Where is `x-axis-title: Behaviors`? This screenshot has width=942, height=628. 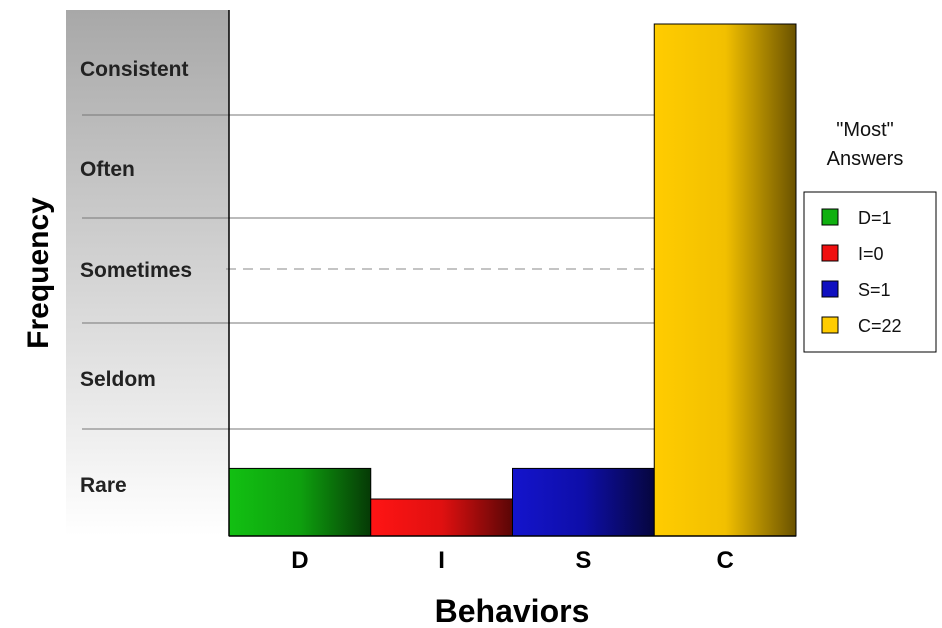
x-axis-title: Behaviors is located at coordinates (512, 610).